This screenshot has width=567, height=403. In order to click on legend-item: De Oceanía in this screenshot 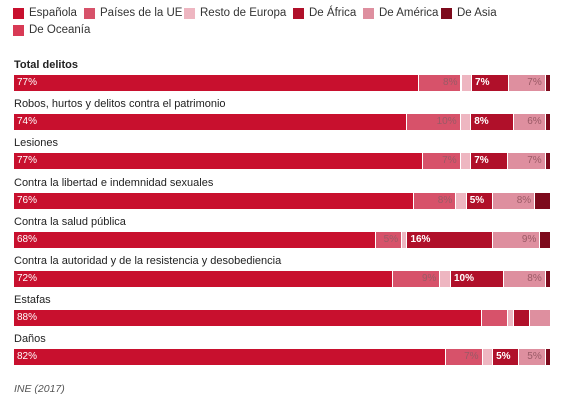, I will do `click(51, 30)`.